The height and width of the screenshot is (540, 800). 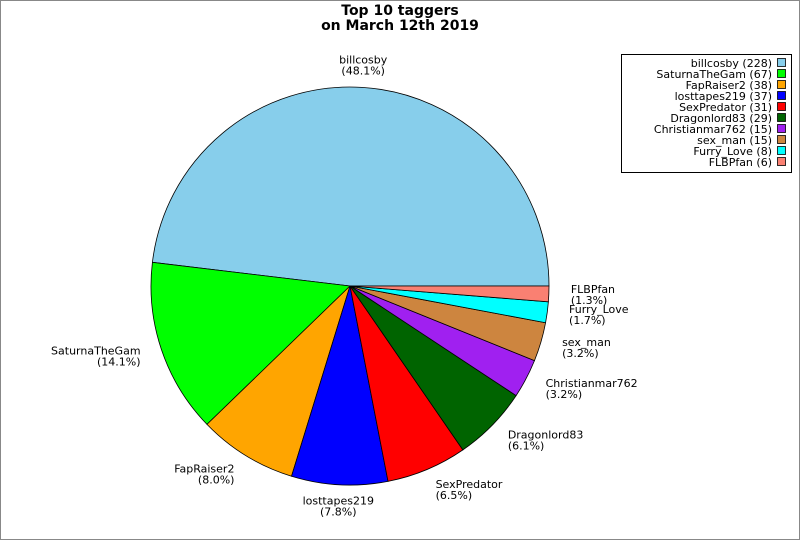 I want to click on slice-percent: (6.1%), so click(x=526, y=446).